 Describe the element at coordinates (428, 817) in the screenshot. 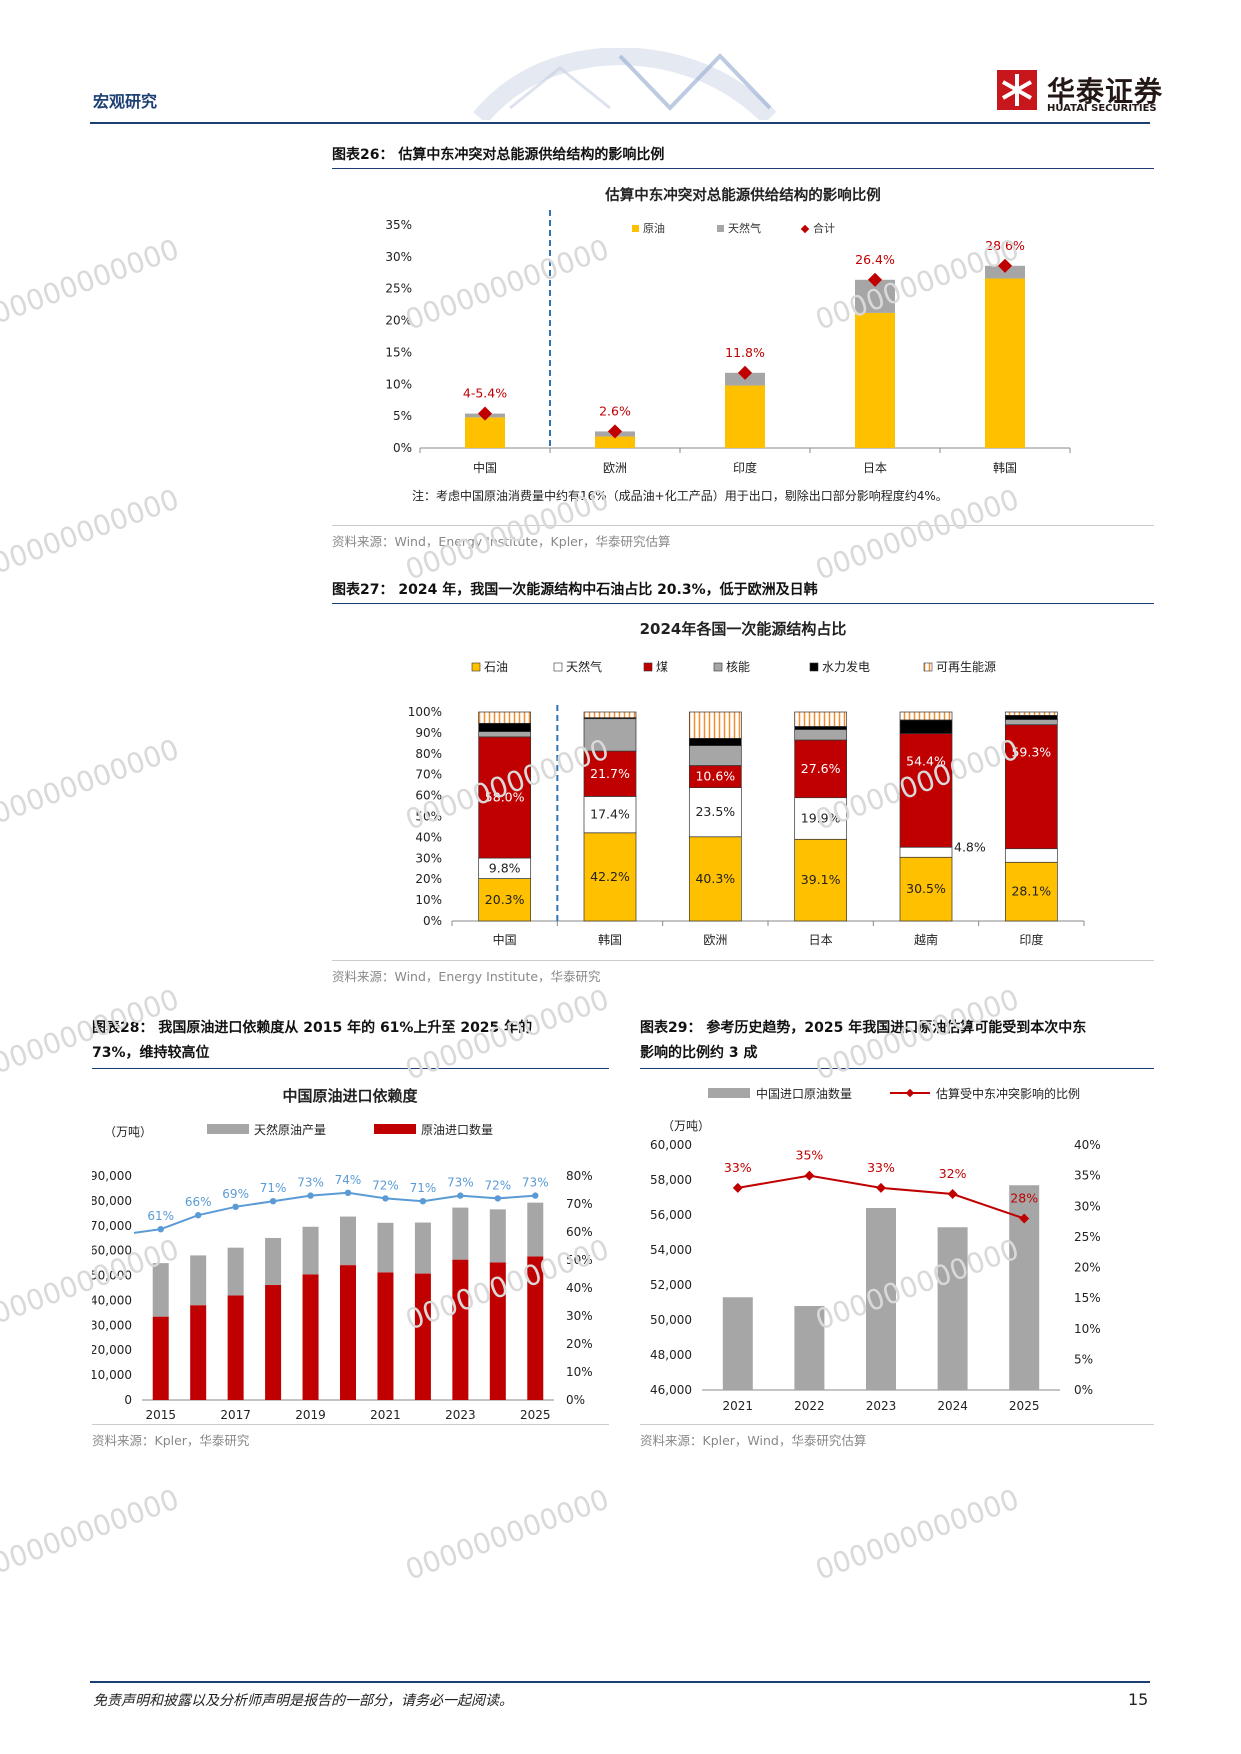

I see `y-tick-label: 50%` at that location.